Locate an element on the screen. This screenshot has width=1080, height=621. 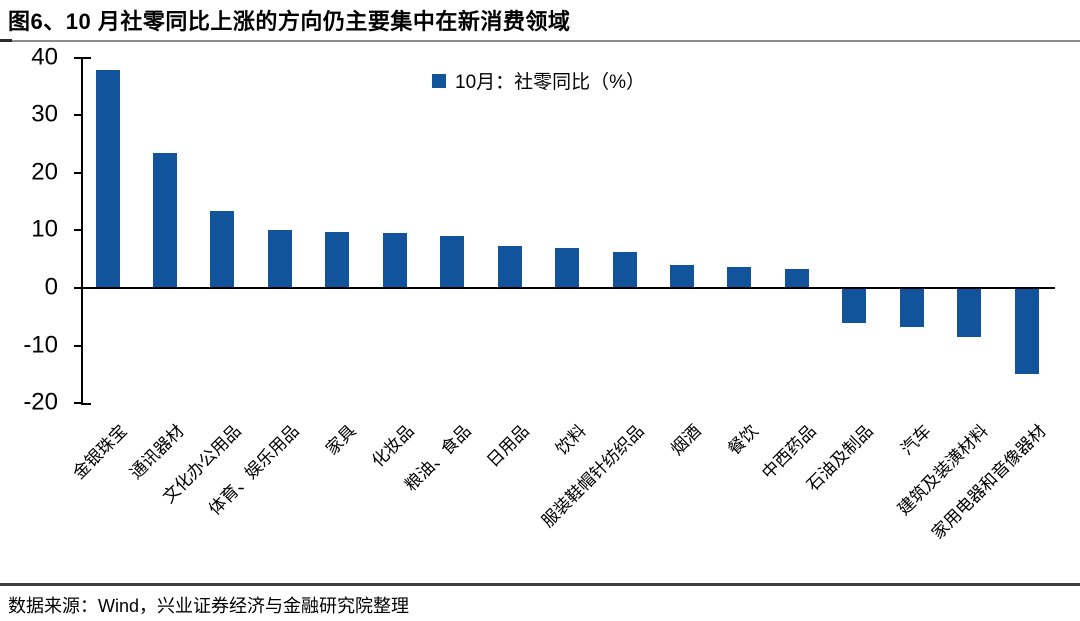
legend-swatch-icon is located at coordinates (439, 80).